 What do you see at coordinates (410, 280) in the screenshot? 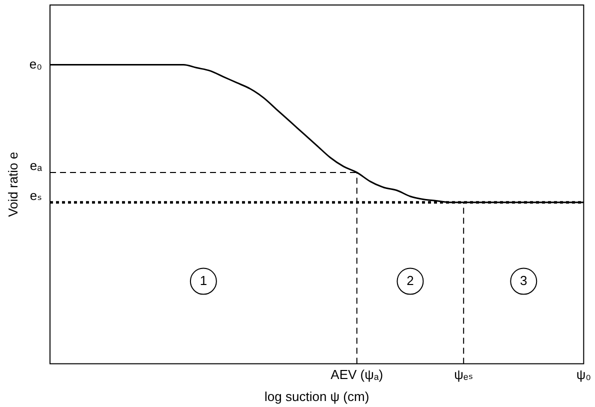
I see `annotation: 2` at bounding box center [410, 280].